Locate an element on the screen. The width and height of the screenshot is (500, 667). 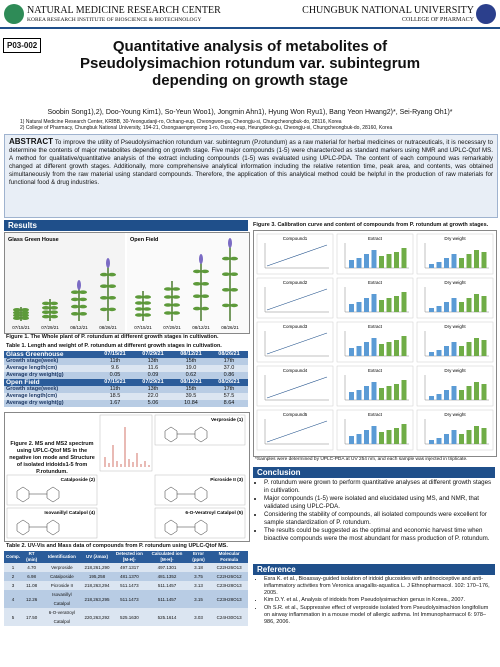
panel-box is located at coordinates (295, 254).